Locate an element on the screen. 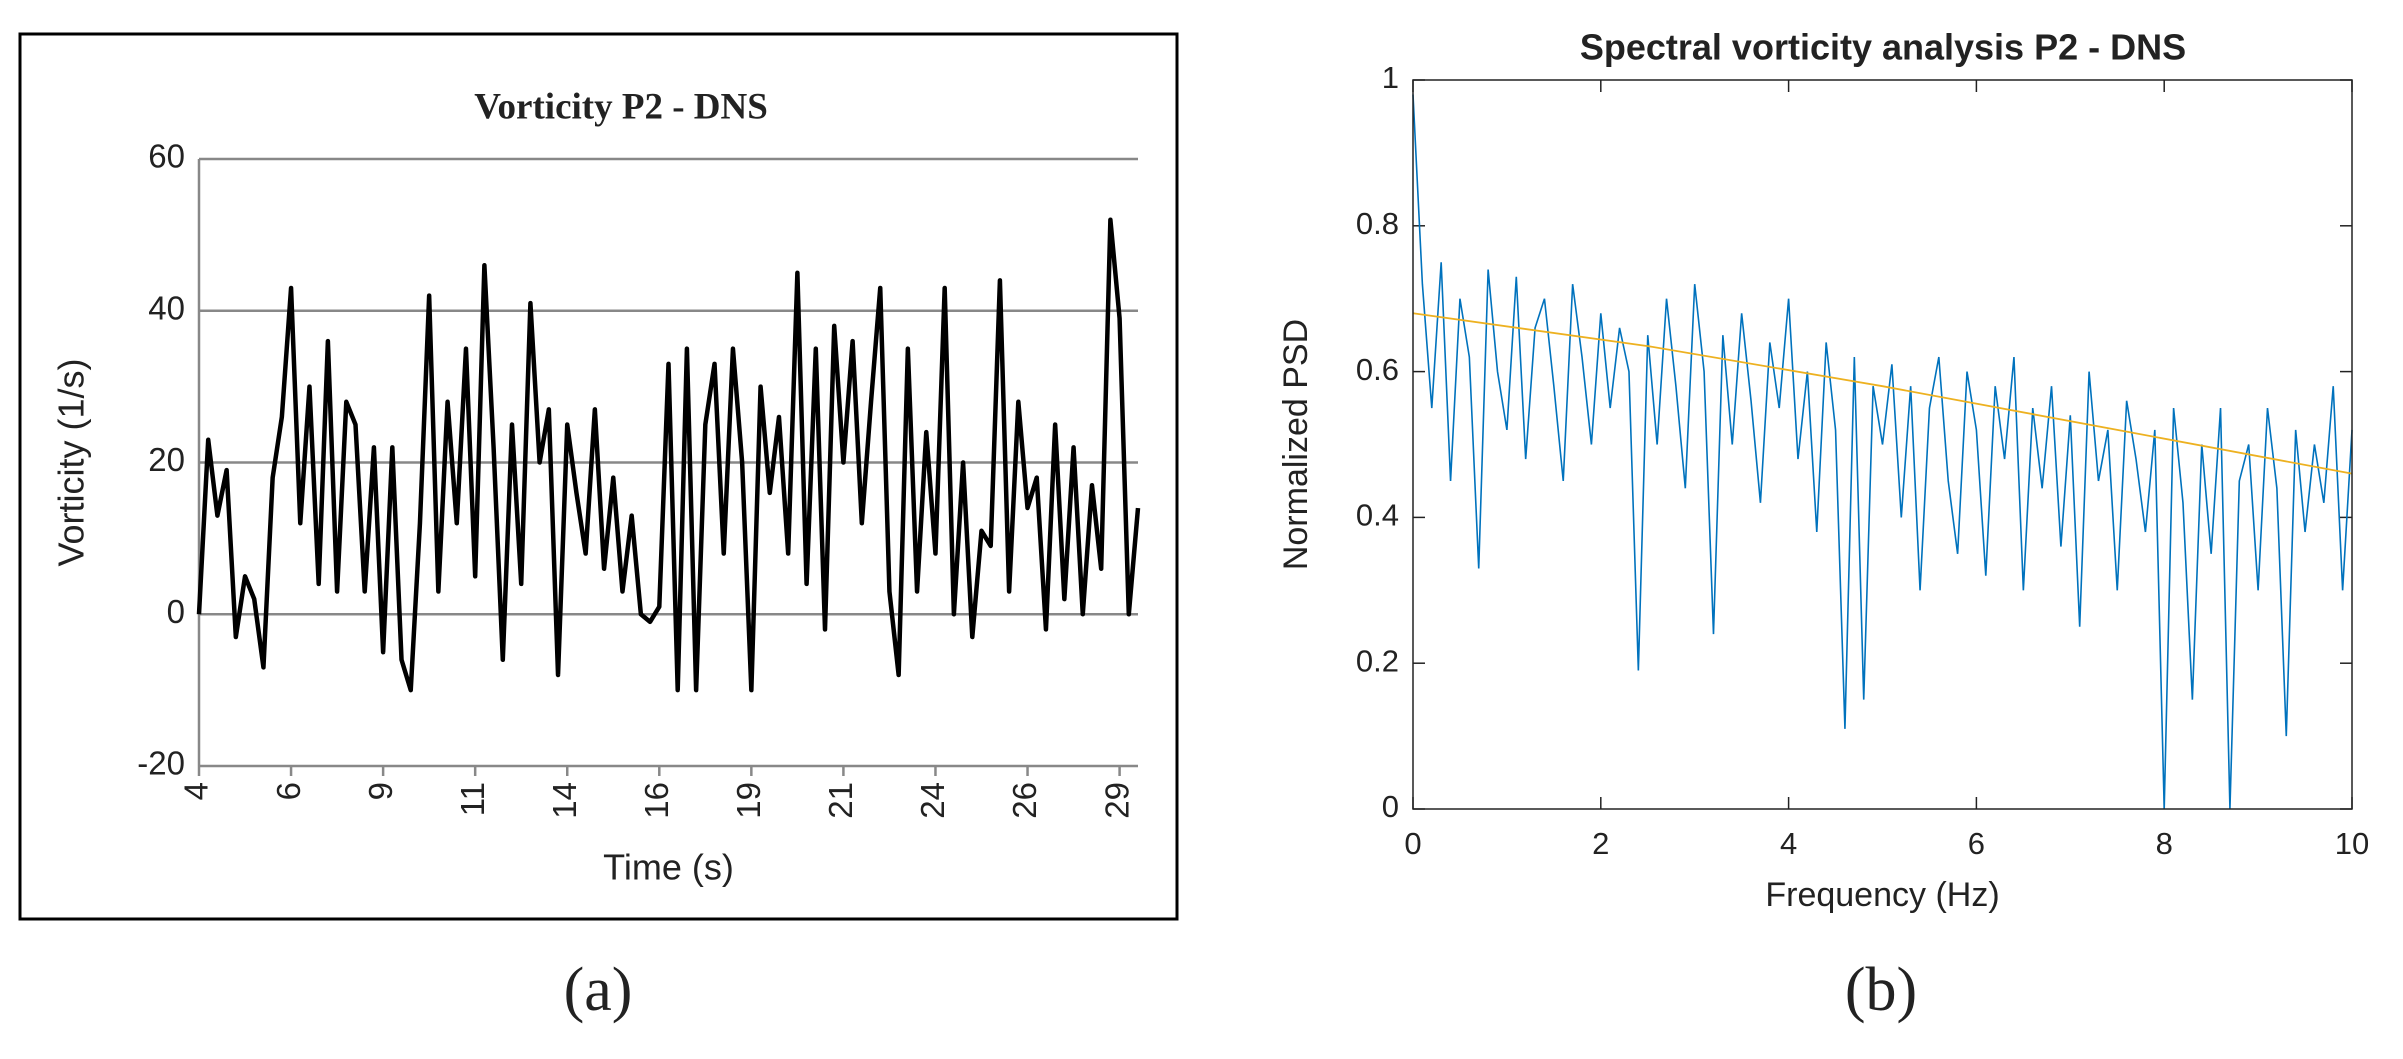 Image resolution: width=2403 pixels, height=1059 pixels. x-tick-label: 24 is located at coordinates (932, 800).